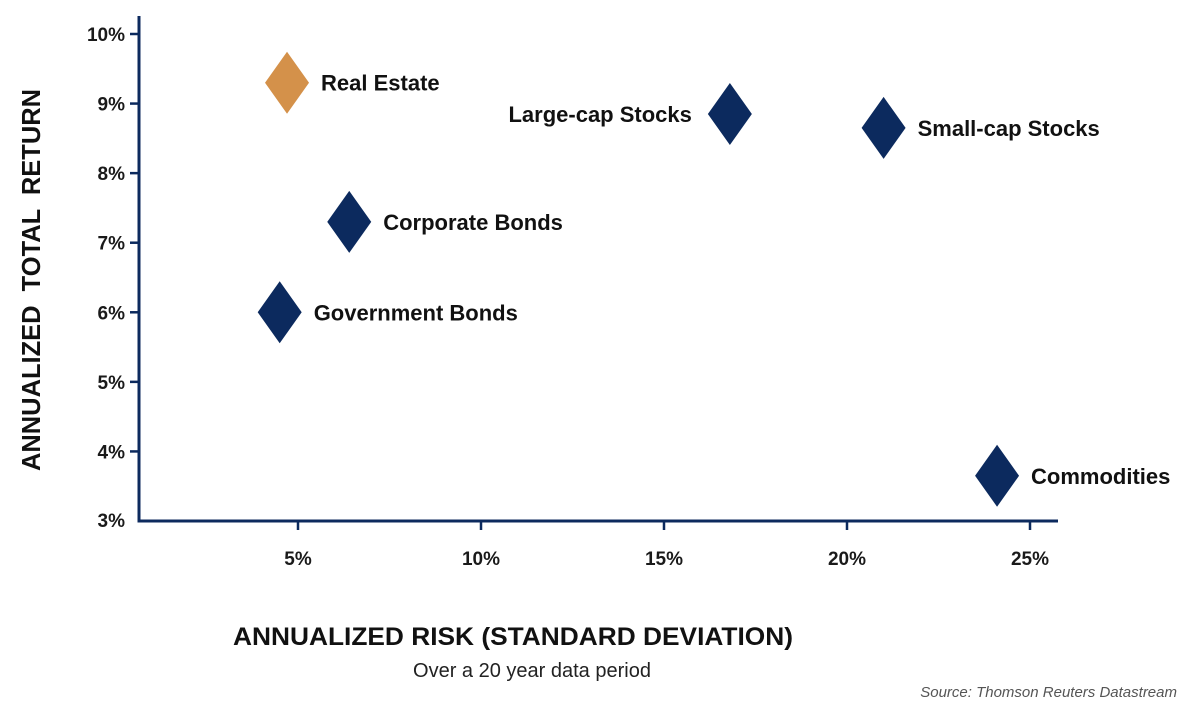 Image resolution: width=1200 pixels, height=721 pixels. I want to click on point-marker-government-bonds, so click(279, 312).